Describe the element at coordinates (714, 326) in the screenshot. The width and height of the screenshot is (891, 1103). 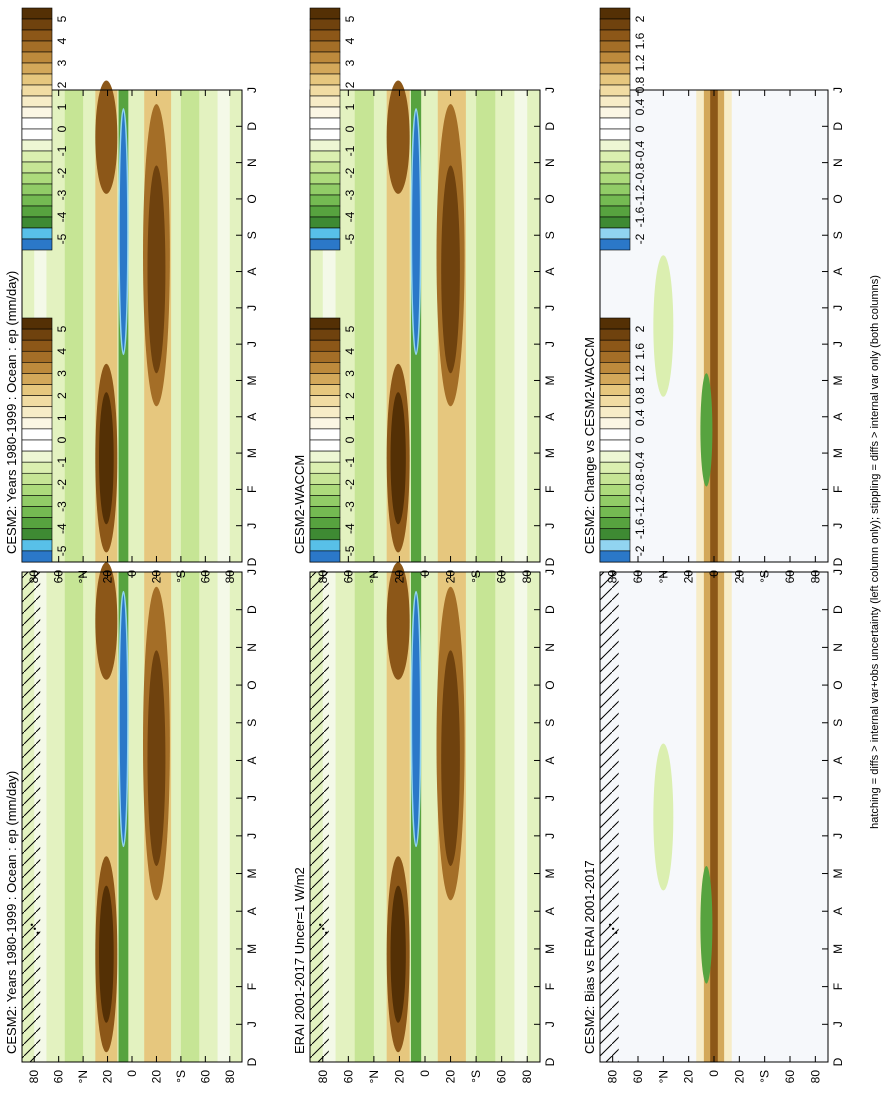
I see `eq-core` at that location.